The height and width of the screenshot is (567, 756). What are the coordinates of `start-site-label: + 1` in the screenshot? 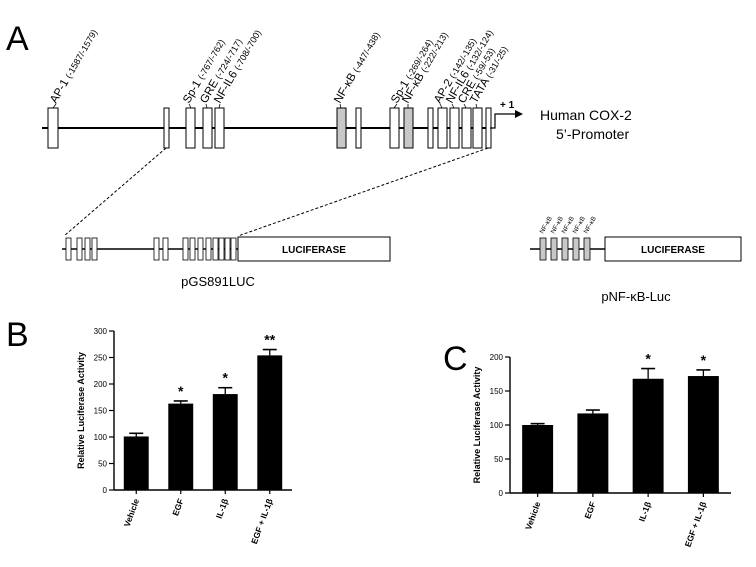 It's located at (507, 105).